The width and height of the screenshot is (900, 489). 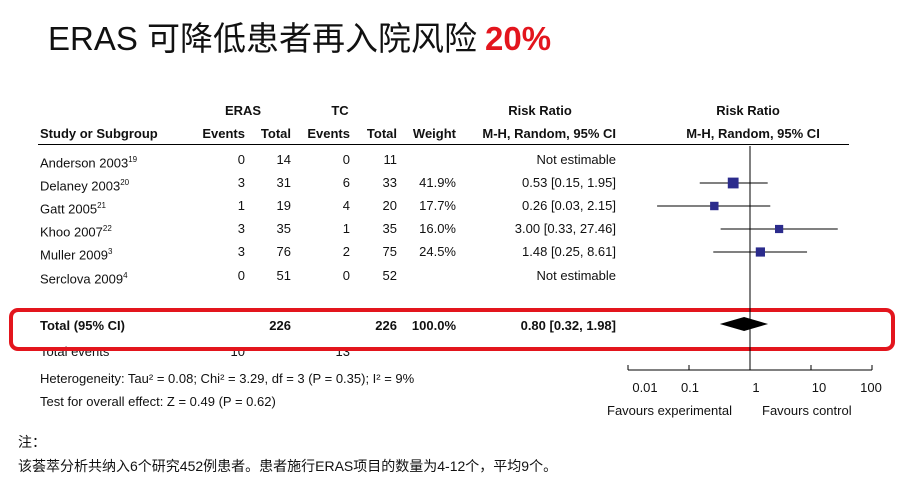 I want to click on x-tick-label: 10, so click(x=819, y=387).